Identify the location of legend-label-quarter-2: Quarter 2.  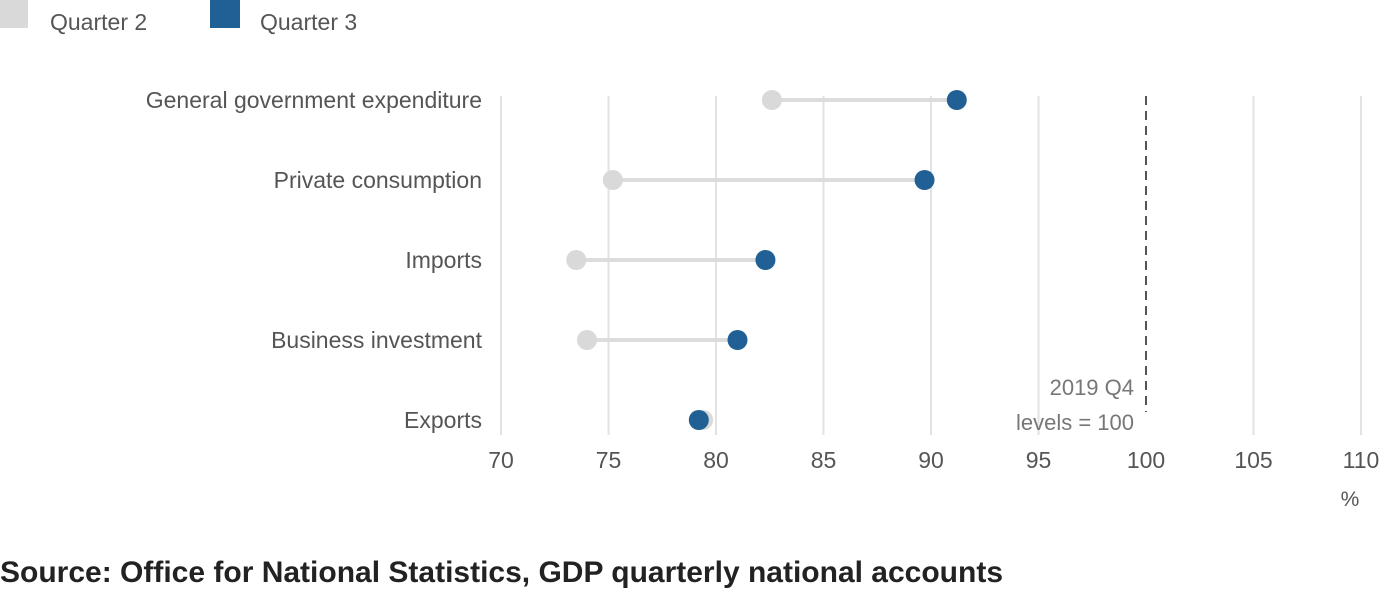
(98, 22).